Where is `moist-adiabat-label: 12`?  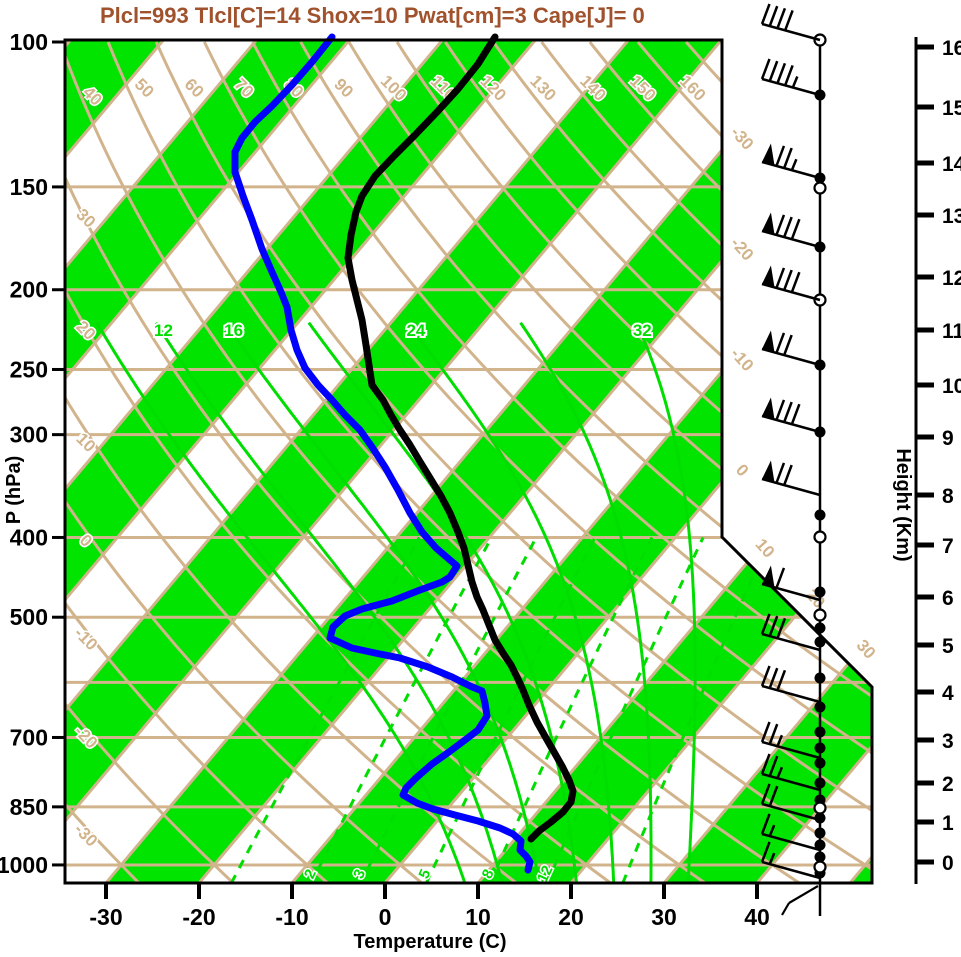
moist-adiabat-label: 12 is located at coordinates (163, 330).